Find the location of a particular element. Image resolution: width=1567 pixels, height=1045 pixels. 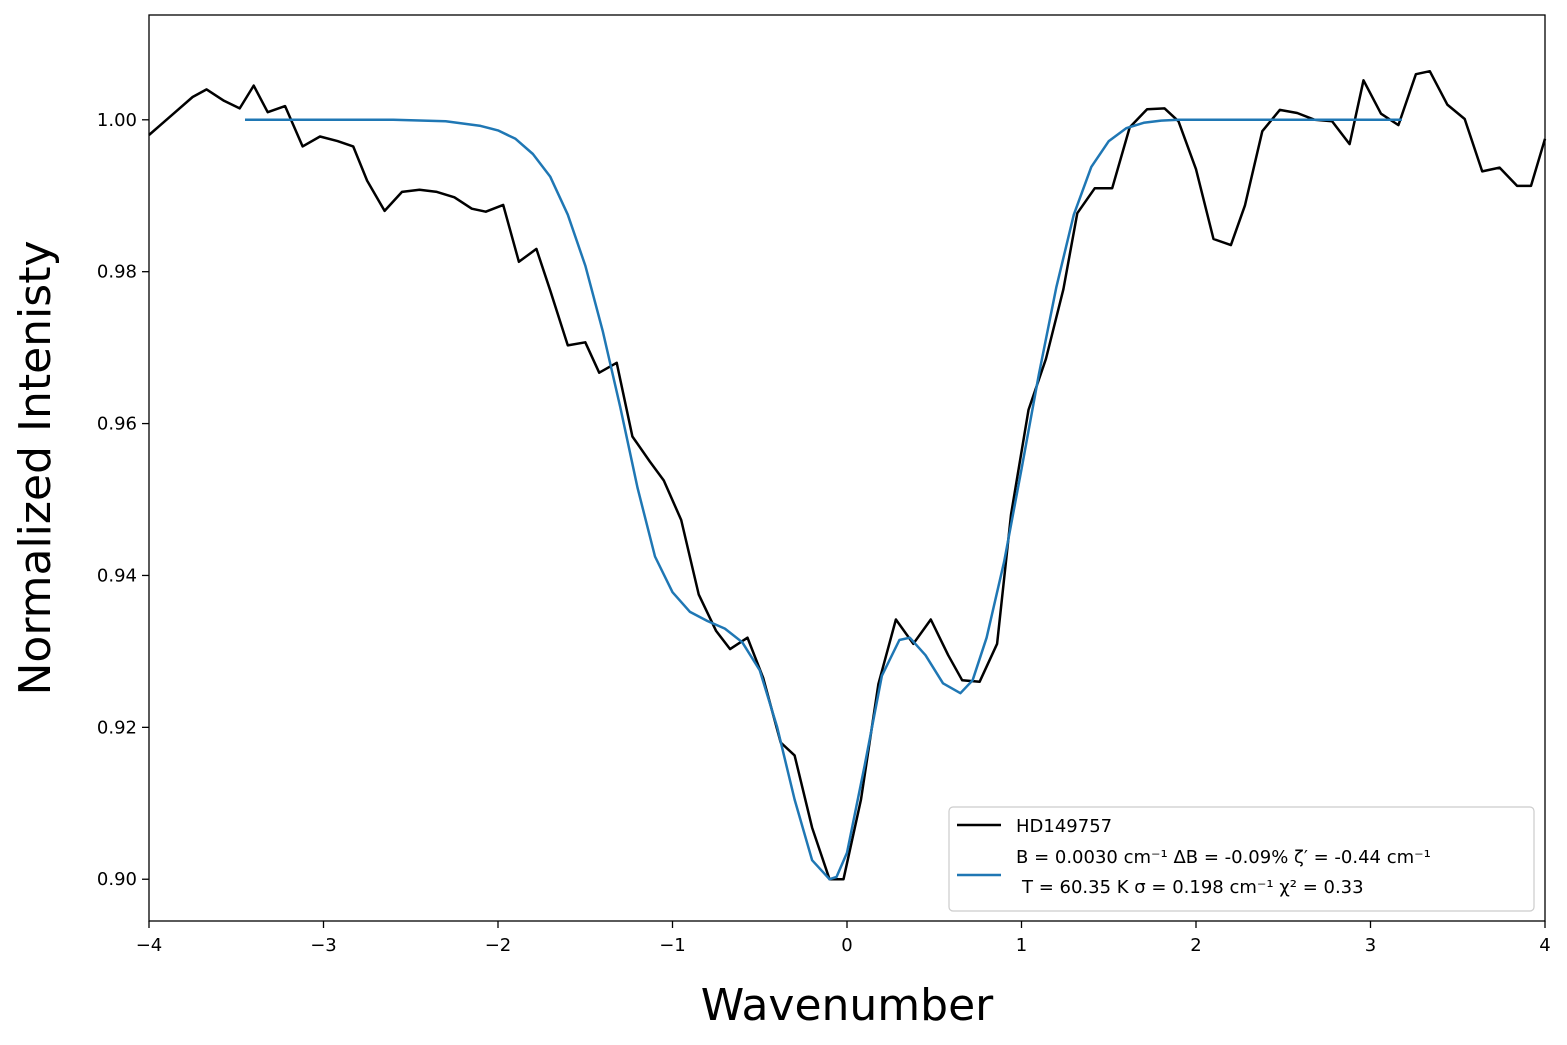

legend-label-model-line2: T = 60.35 K σ = 0.198 cm⁻¹ χ² = 0.33 is located at coordinates (1192, 887).